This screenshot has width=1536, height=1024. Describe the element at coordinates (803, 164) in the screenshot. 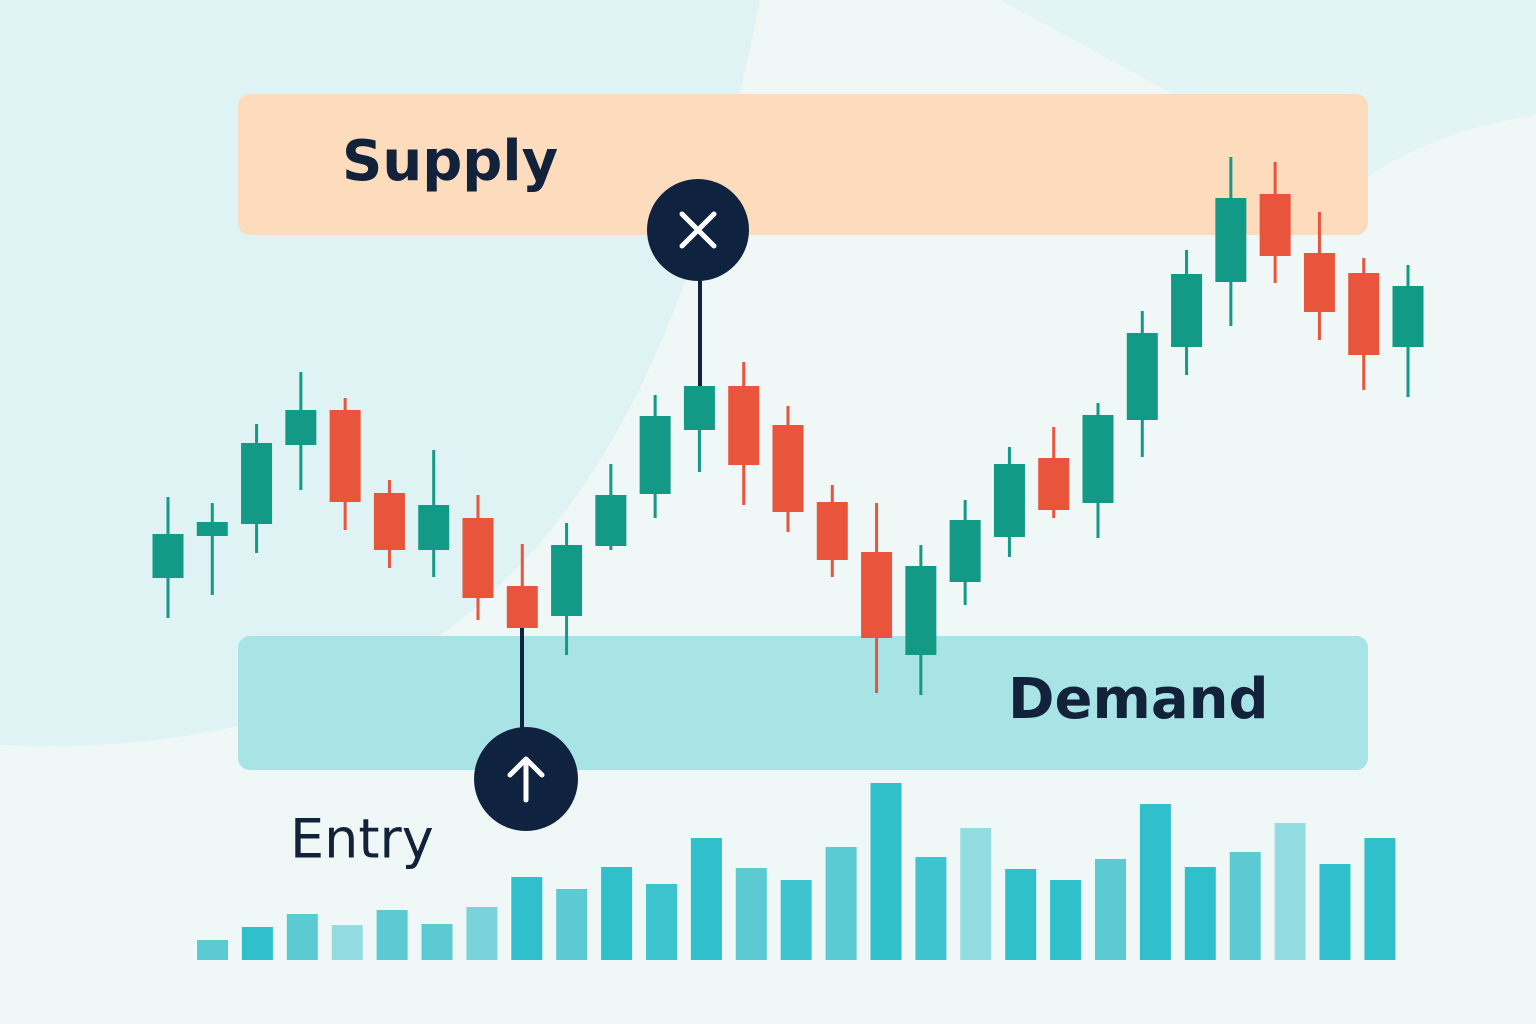

I see `zone` at that location.